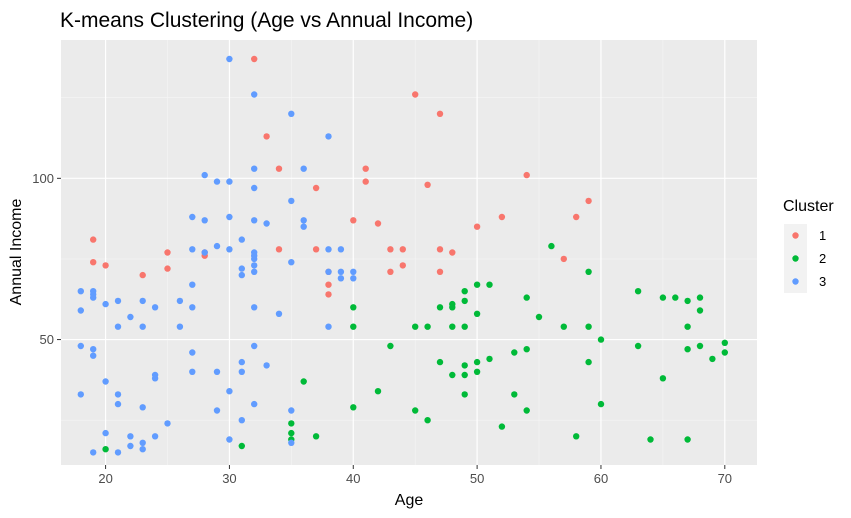 Image resolution: width=851 pixels, height=518 pixels. I want to click on y-axis: 50 100, so click(46, 259).